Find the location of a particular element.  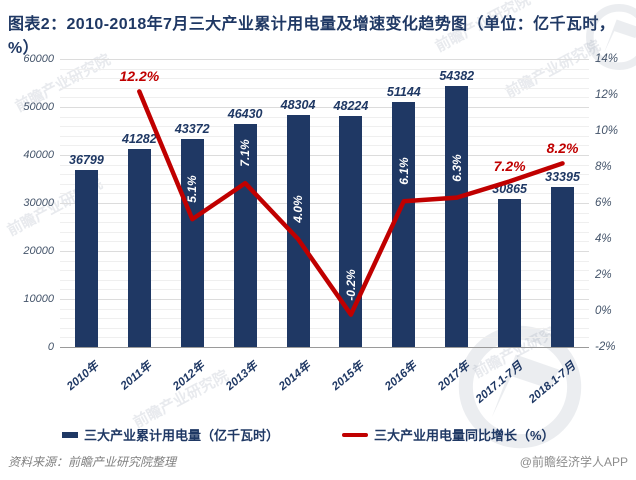

bar-value-label-8: 30865 is located at coordinates (510, 188).